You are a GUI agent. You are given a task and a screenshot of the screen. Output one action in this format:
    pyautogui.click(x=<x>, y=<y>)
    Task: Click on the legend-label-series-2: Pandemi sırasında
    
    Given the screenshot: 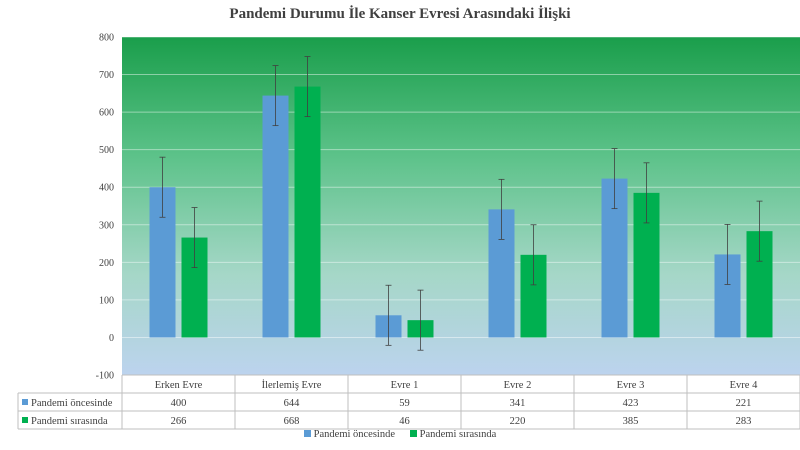 What is the action you would take?
    pyautogui.click(x=458, y=434)
    